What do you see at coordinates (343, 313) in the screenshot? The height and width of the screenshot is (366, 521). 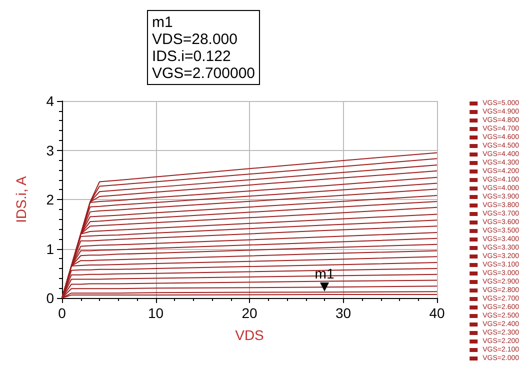 I see `x-tick-label: 30` at bounding box center [343, 313].